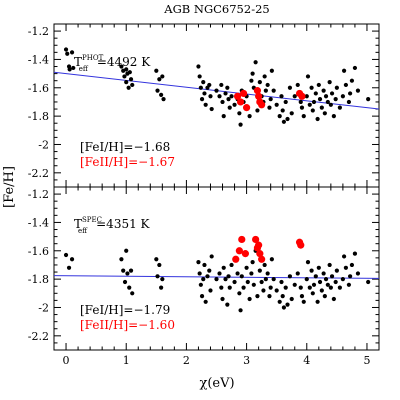 The image size is (400, 400). Describe the element at coordinates (127, 162) in the screenshot. I see `panel-top-feii-label: [FeII/H]=−1.67` at that location.